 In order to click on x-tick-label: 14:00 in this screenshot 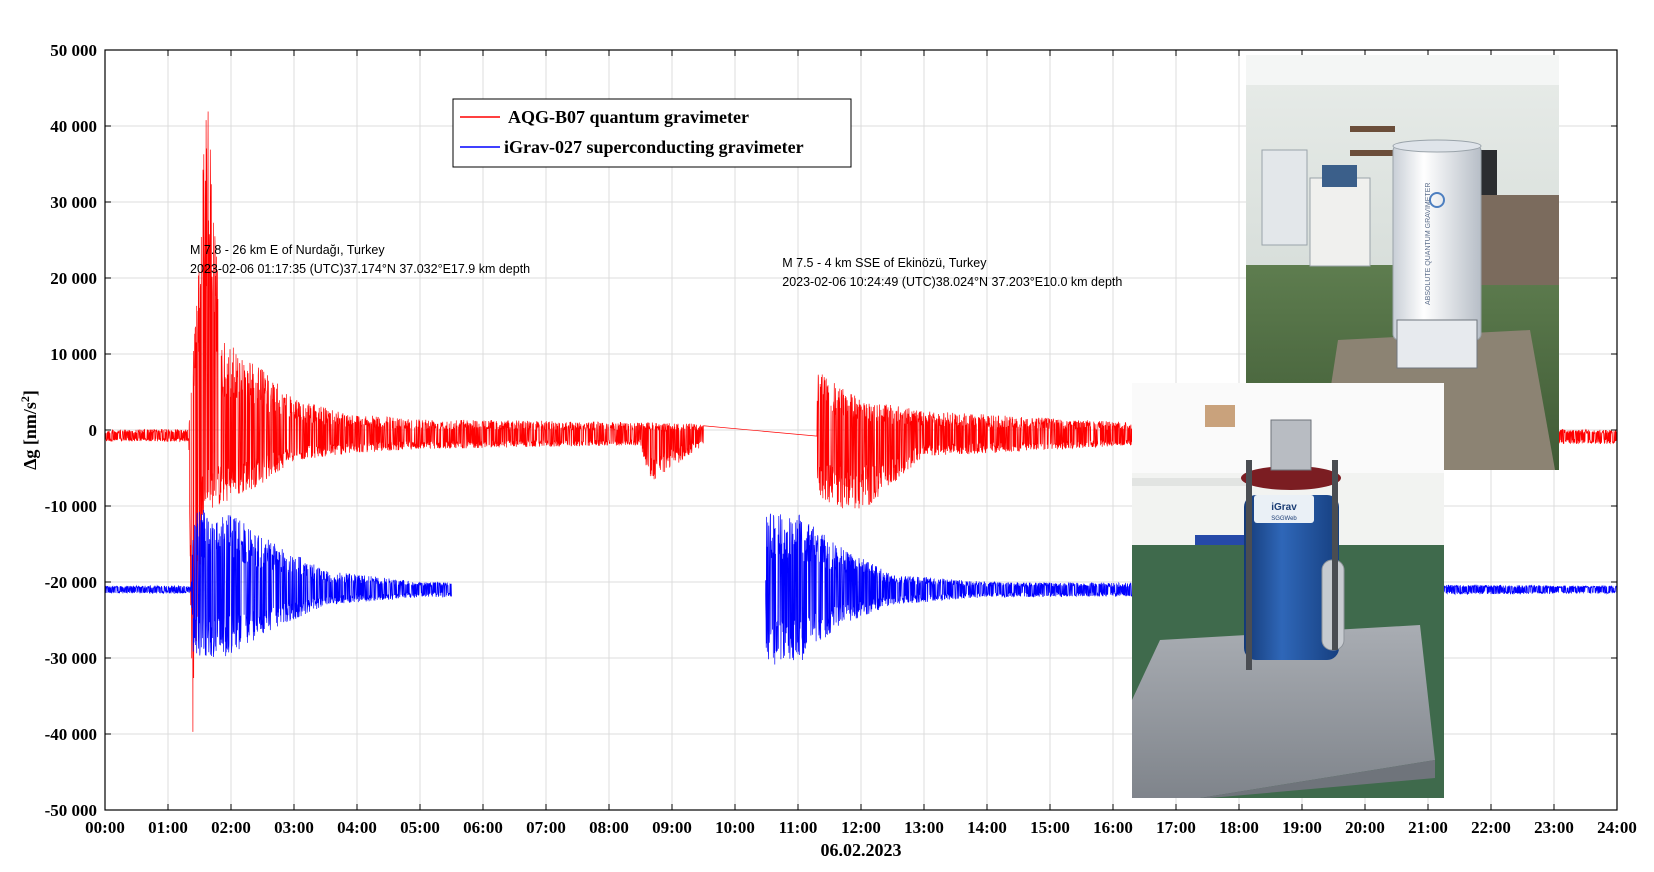, I will do `click(987, 827)`.